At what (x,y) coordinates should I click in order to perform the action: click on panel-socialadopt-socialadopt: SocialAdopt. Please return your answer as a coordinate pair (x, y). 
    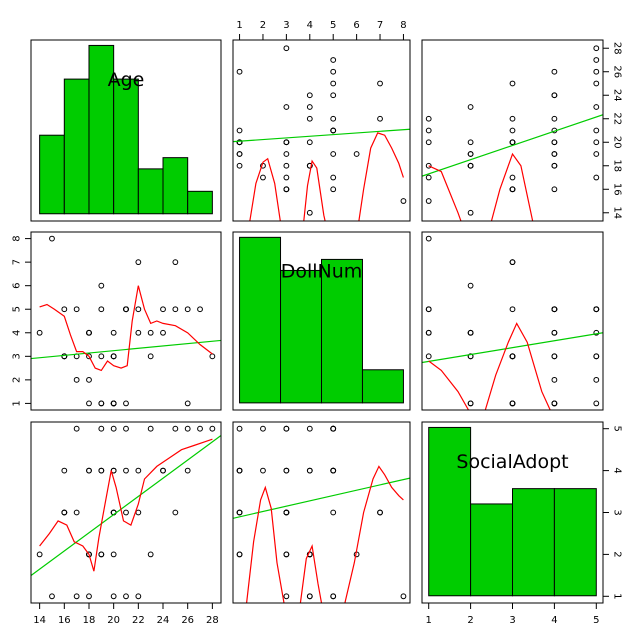
    Looking at the image, I should click on (512, 512).